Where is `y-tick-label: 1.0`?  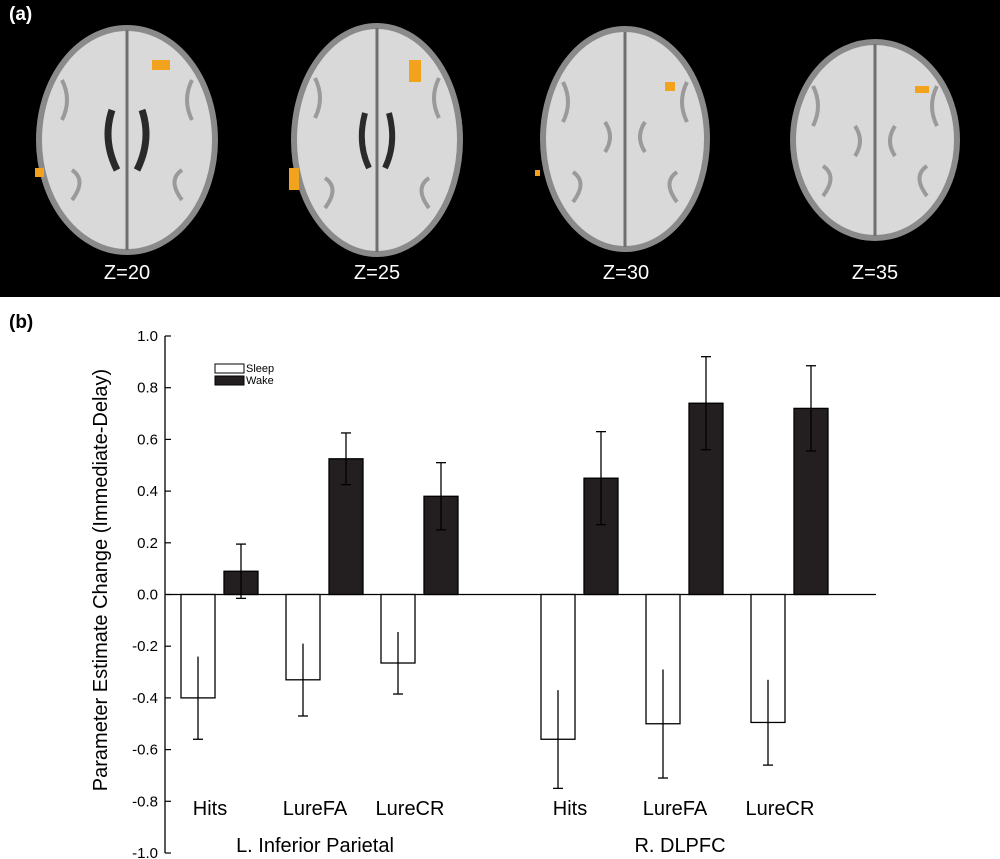
y-tick-label: 1.0 is located at coordinates (147, 336).